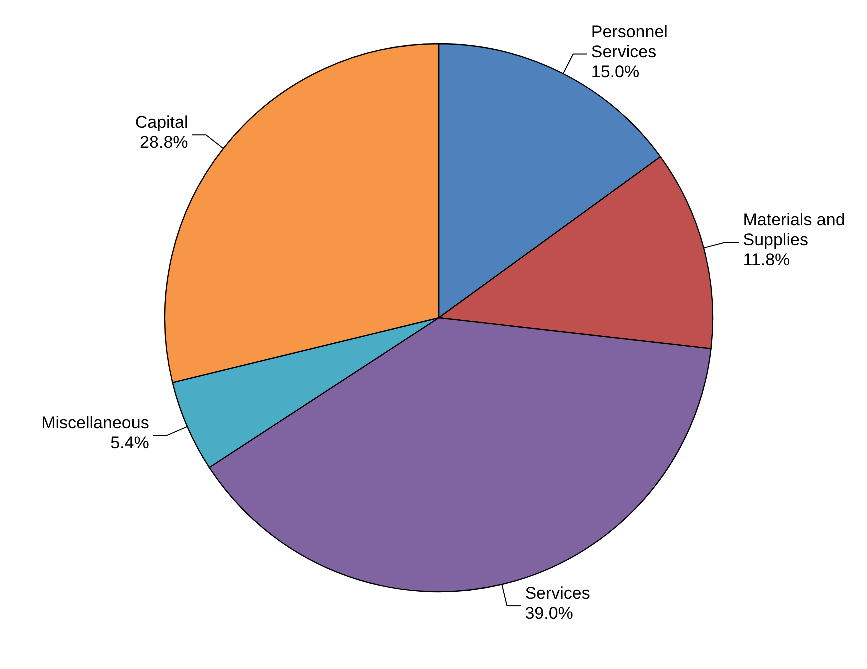 Image resolution: width=867 pixels, height=669 pixels. What do you see at coordinates (130, 443) in the screenshot?
I see `data-label: 5.4%` at bounding box center [130, 443].